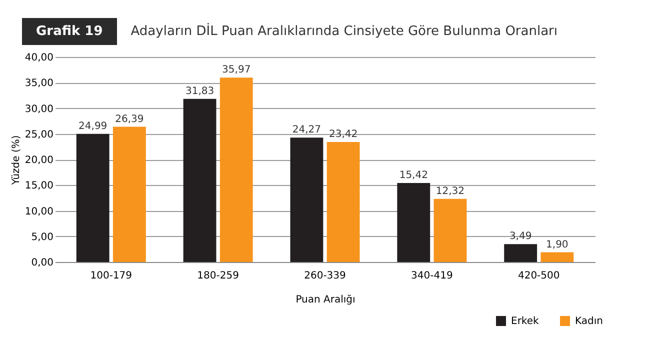 Image resolution: width=650 pixels, height=350 pixels. What do you see at coordinates (199, 91) in the screenshot?
I see `data-label: 31,83` at bounding box center [199, 91].